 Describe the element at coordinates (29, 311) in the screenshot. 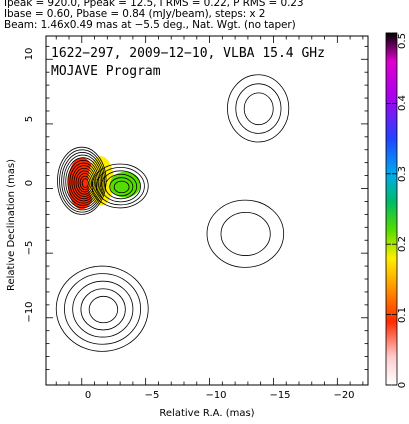

I see `y-tick-label: −10` at that location.